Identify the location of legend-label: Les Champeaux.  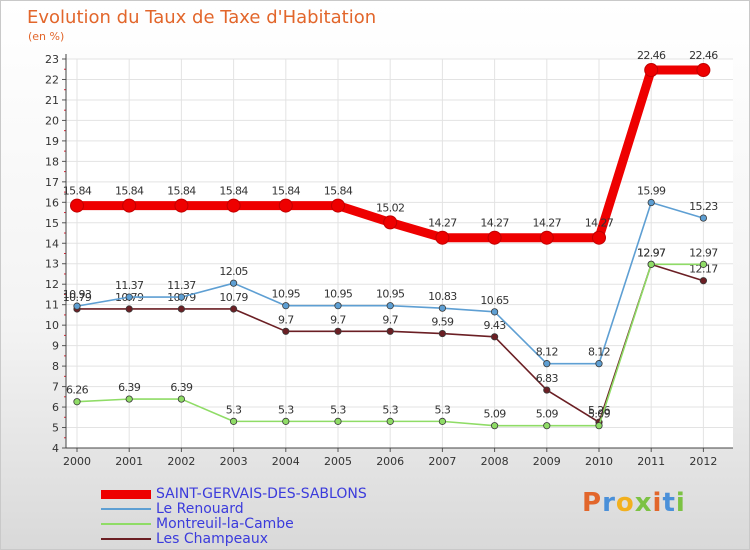
(212, 539).